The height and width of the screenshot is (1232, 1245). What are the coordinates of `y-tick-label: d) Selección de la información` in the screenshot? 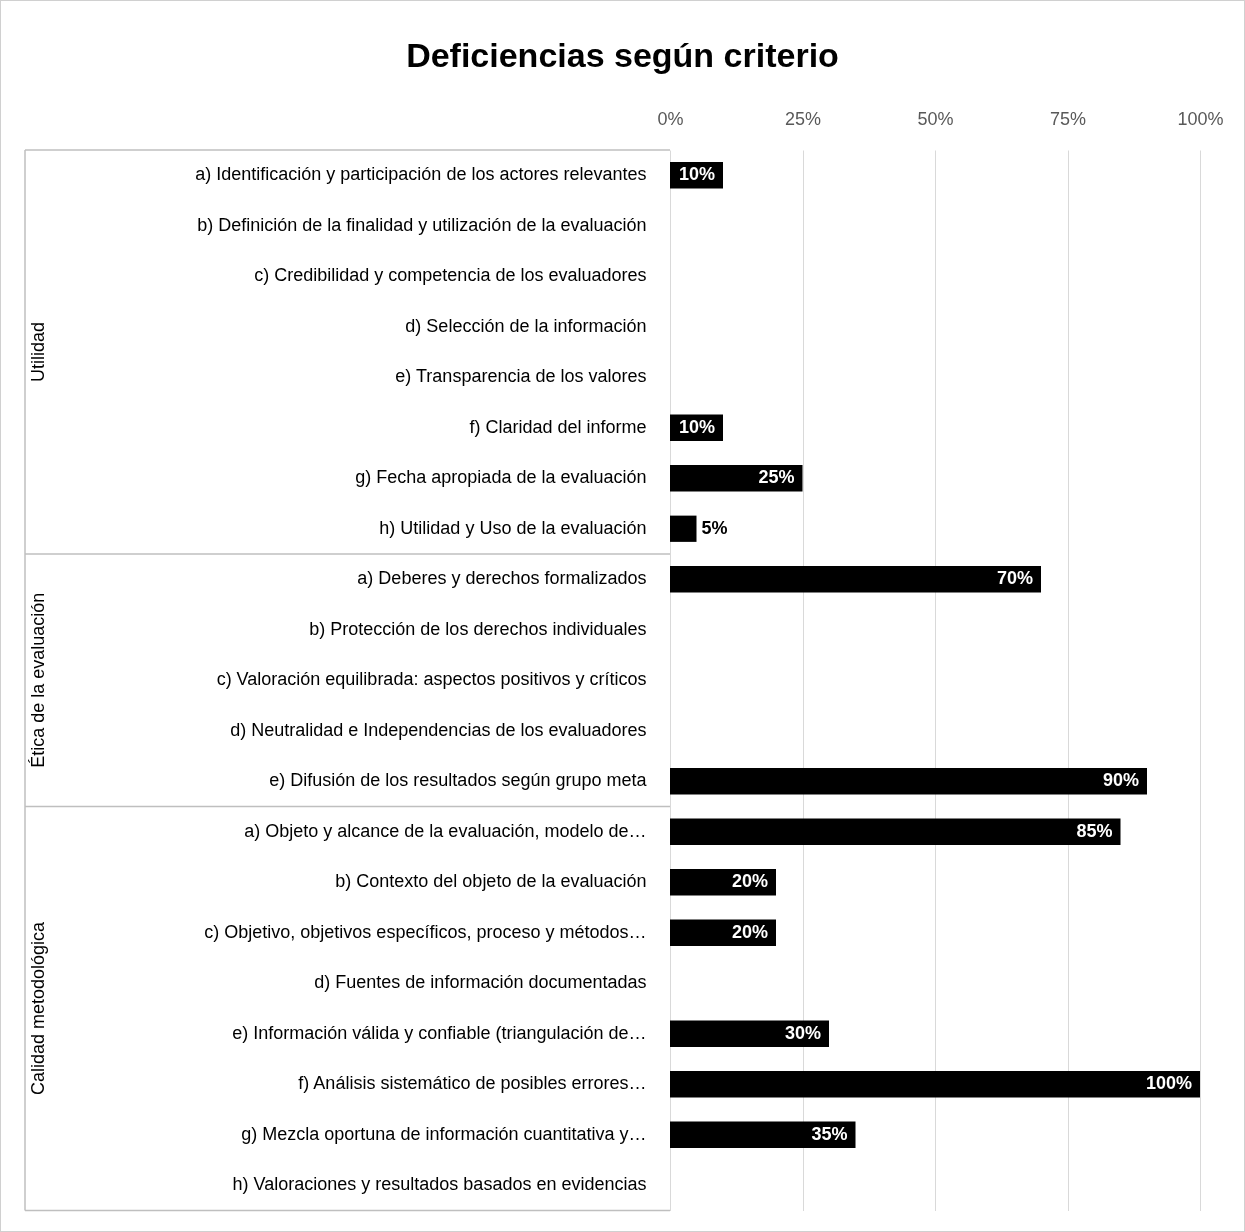 It's located at (526, 325).